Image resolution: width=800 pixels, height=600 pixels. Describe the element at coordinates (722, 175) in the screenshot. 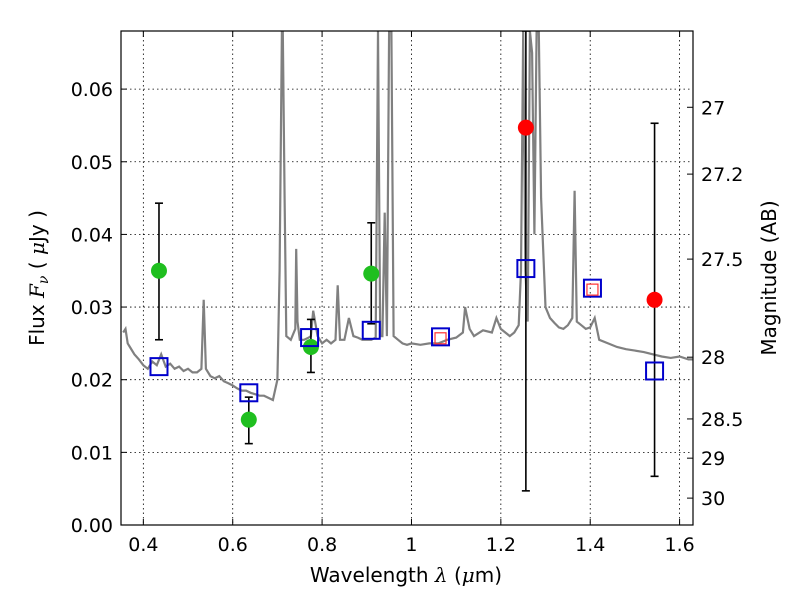

I see `right-tick-label: 27.2` at that location.